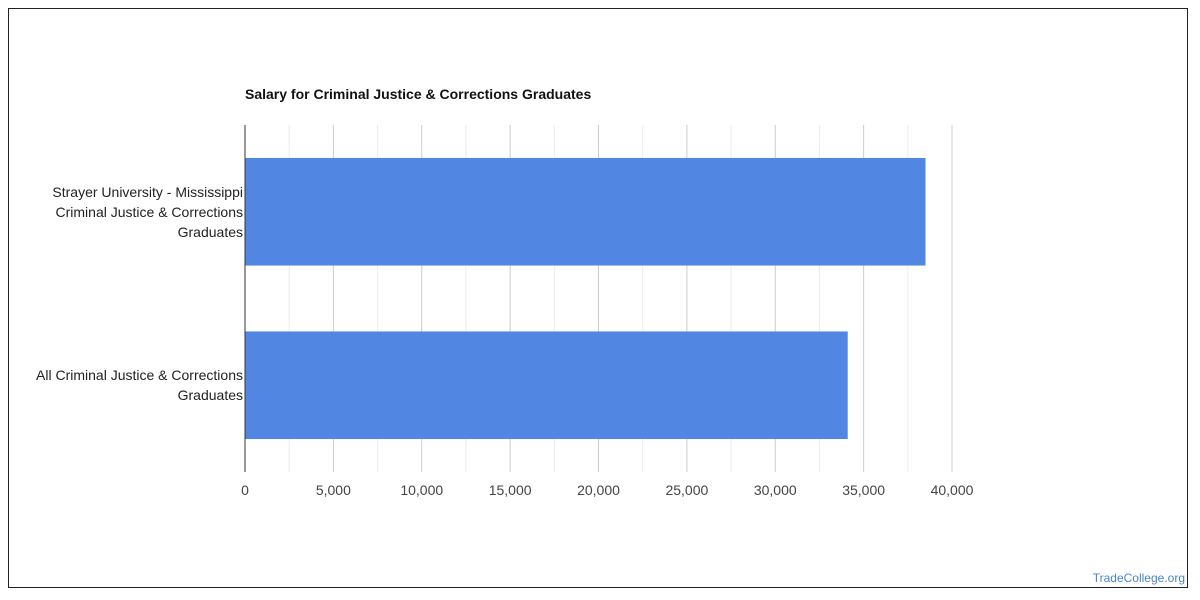 The image size is (1200, 600). What do you see at coordinates (333, 490) in the screenshot?
I see `x-tick-label: 5,000` at bounding box center [333, 490].